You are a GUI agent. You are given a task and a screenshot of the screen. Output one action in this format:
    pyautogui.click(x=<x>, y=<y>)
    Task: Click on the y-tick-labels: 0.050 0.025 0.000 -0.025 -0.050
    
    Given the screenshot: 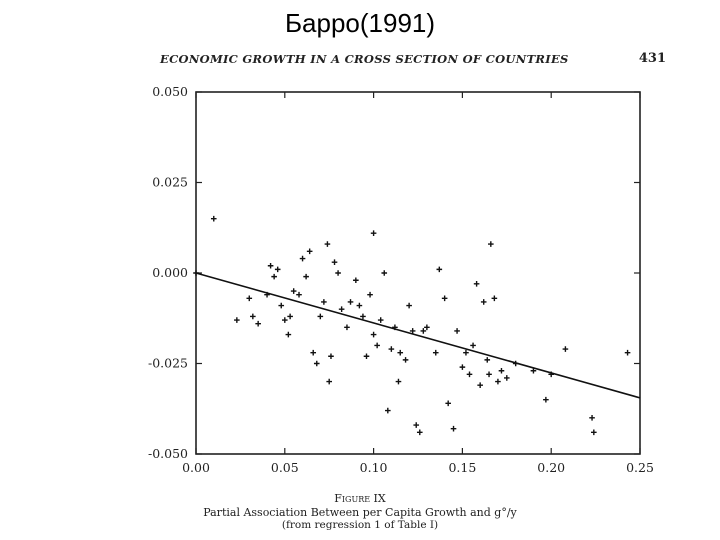 What is the action you would take?
    pyautogui.click(x=168, y=272)
    